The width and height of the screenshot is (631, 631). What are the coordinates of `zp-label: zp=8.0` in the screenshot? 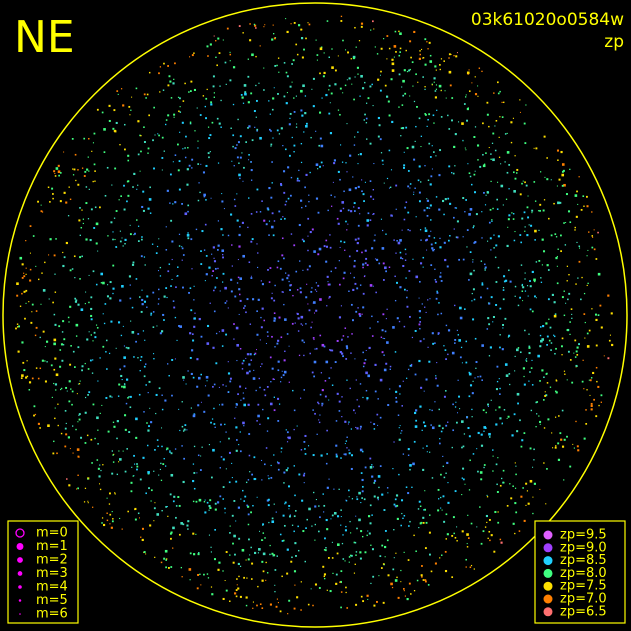 It's located at (583, 573).